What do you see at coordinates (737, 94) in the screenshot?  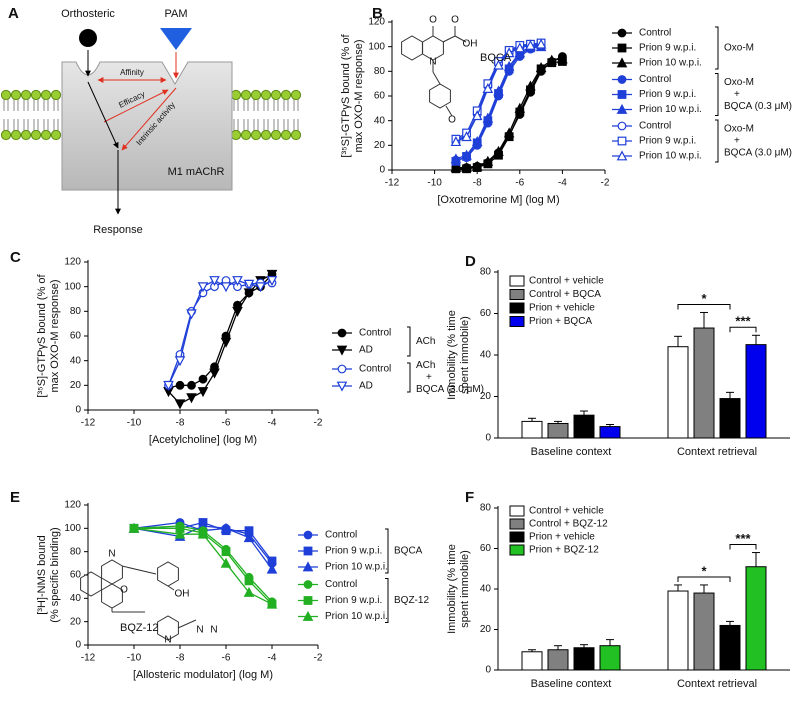 I see `legend-group-label: +` at bounding box center [737, 94].